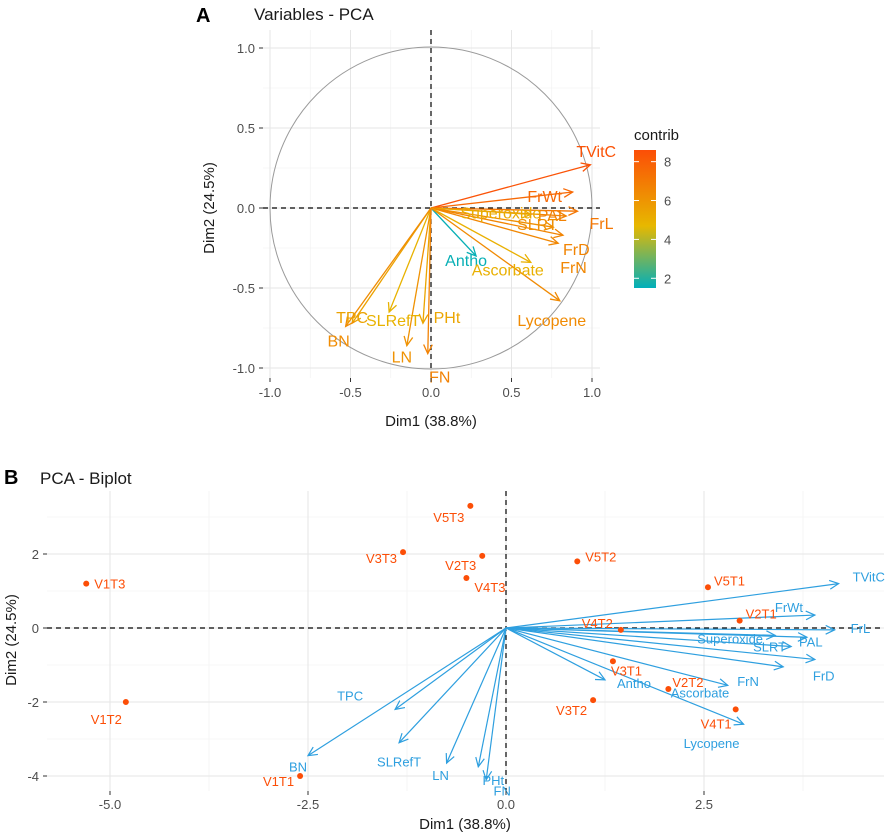  What do you see at coordinates (11, 478) in the screenshot?
I see `panel-b-letter: B` at bounding box center [11, 478].